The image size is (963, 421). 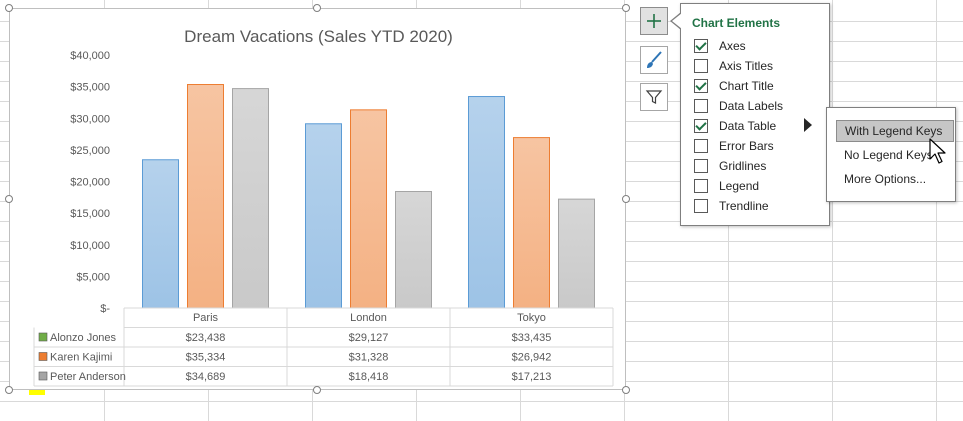 What do you see at coordinates (93, 277) in the screenshot?
I see `y-tick-label: $5,000` at bounding box center [93, 277].